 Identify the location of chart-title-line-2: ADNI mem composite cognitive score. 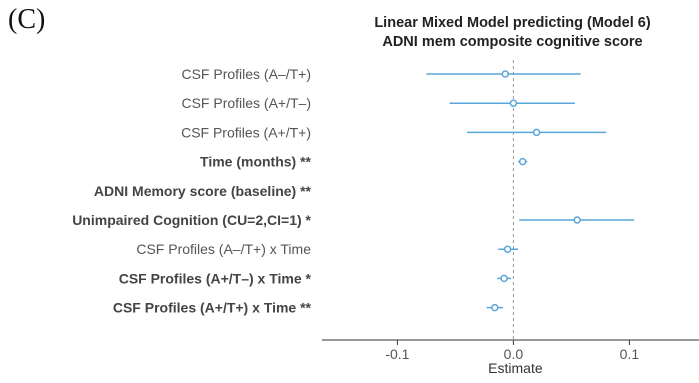
(512, 42).